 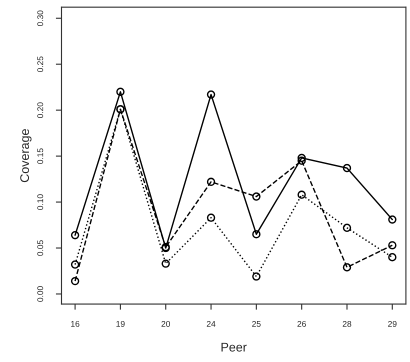 What do you see at coordinates (40, 110) in the screenshot?
I see `y-tick-label: 0.20` at bounding box center [40, 110].